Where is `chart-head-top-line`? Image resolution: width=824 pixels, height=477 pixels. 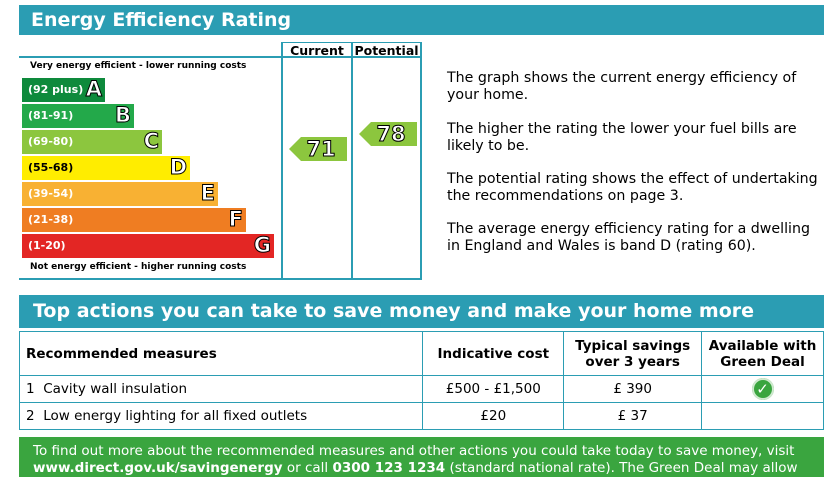 chart-head-top-line is located at coordinates (352, 42).